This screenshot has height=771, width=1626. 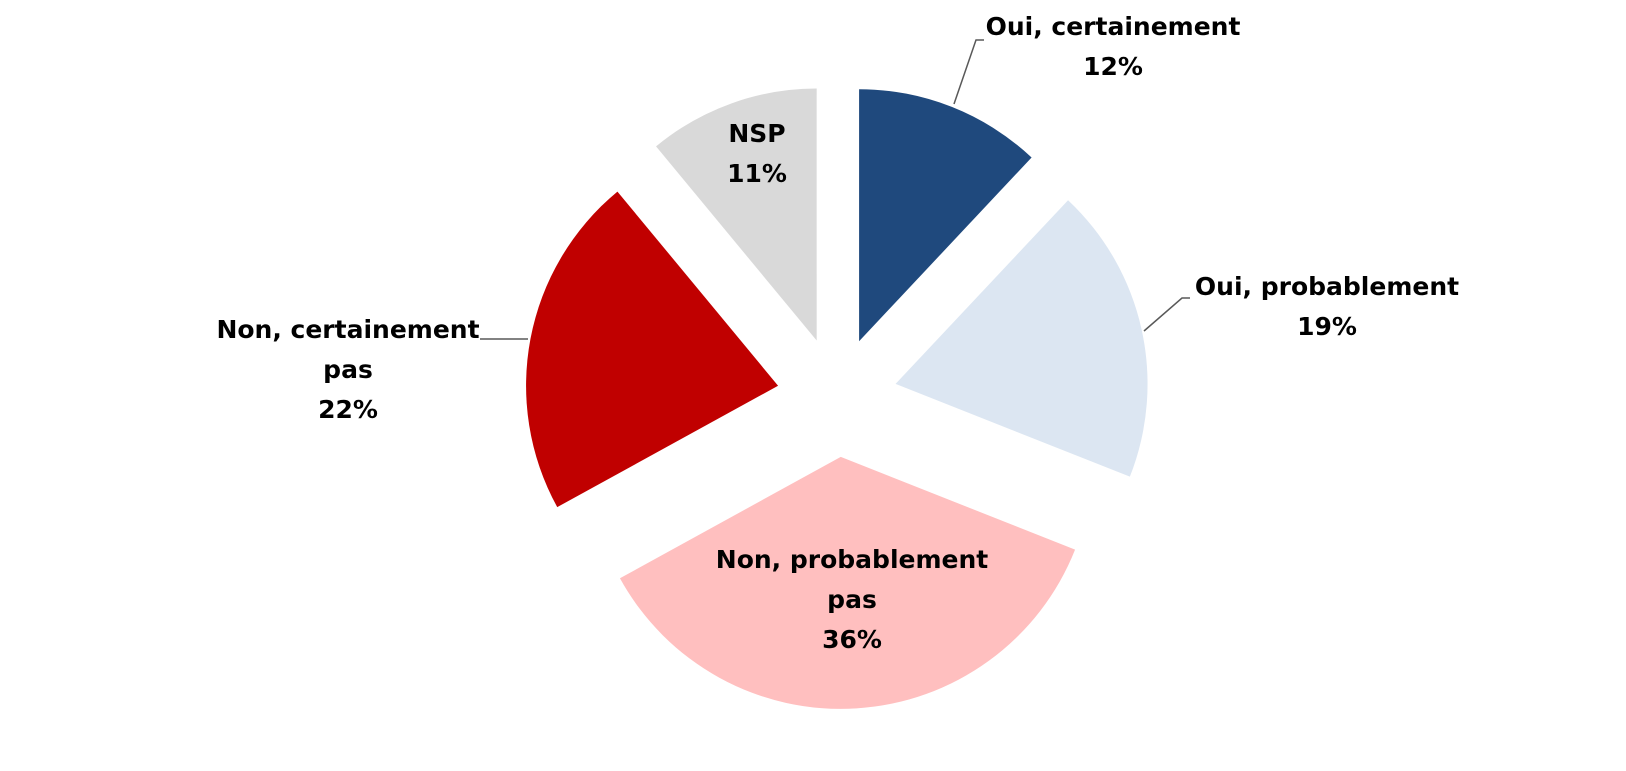 What do you see at coordinates (348, 349) in the screenshot?
I see `category-label: Non, certainement pas` at bounding box center [348, 349].